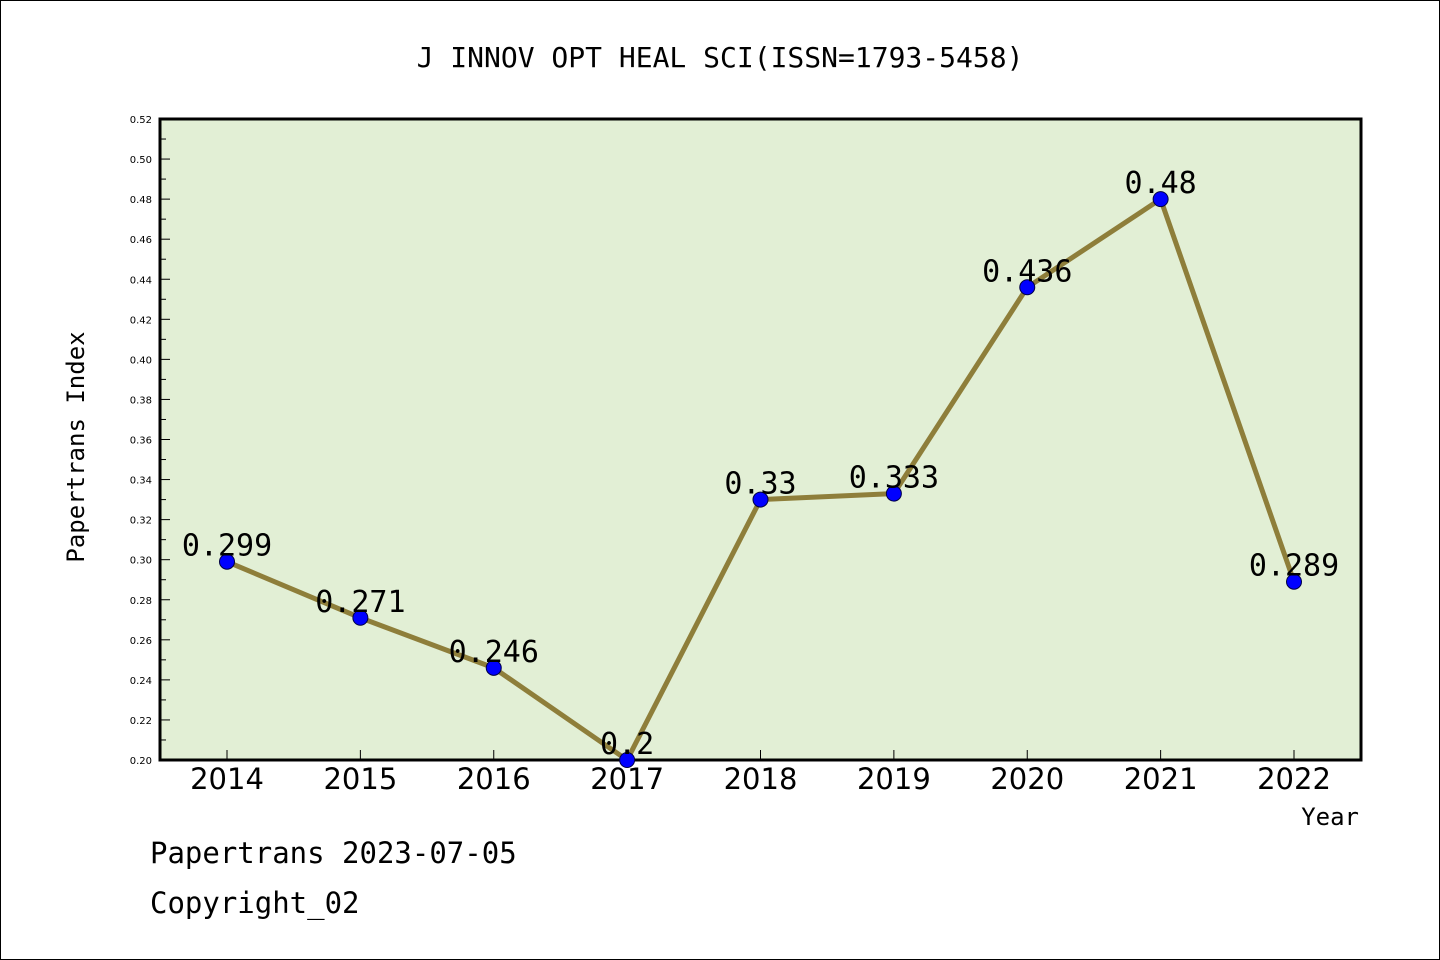 The image size is (1440, 960). I want to click on data-label: 0.271, so click(360, 602).